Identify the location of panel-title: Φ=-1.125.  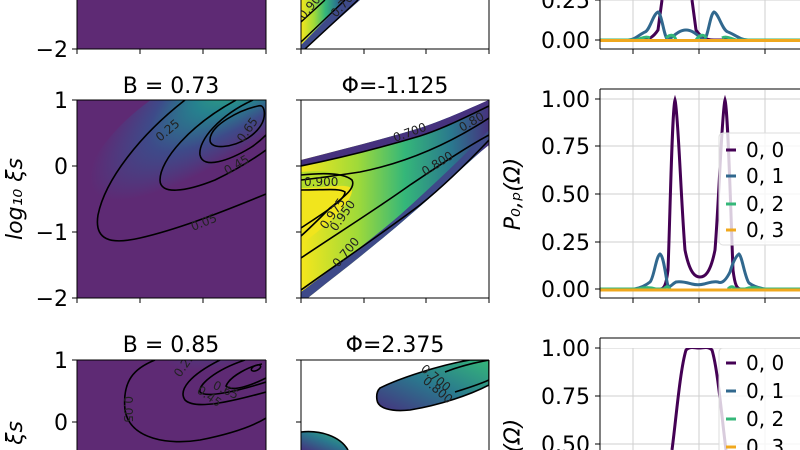
(395, 86).